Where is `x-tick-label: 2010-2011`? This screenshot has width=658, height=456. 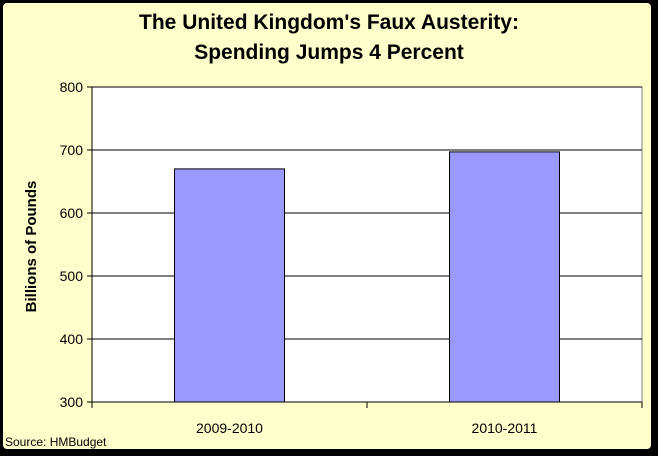 x-tick-label: 2010-2011 is located at coordinates (505, 428).